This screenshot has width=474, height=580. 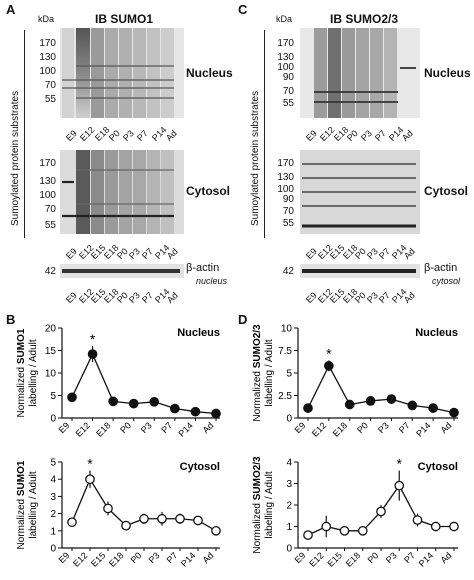 I want to click on mw-a-c-100: 100, so click(x=47, y=195).